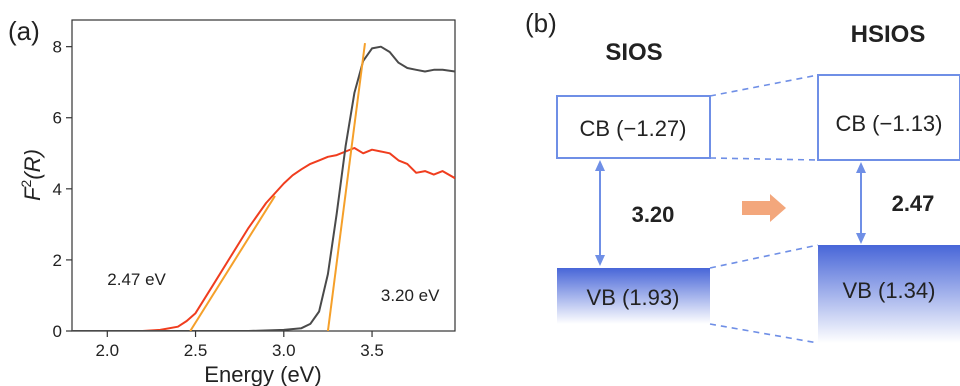  Describe the element at coordinates (57, 260) in the screenshot. I see `y-tick-label: 2` at that location.